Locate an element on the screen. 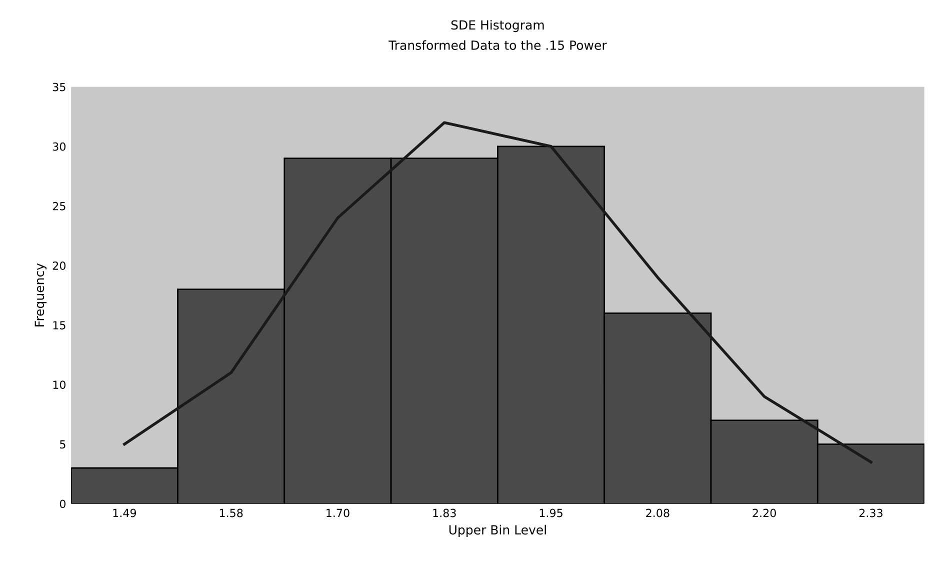 This screenshot has height=579, width=948. x-tick-label: 1.58 is located at coordinates (231, 513).